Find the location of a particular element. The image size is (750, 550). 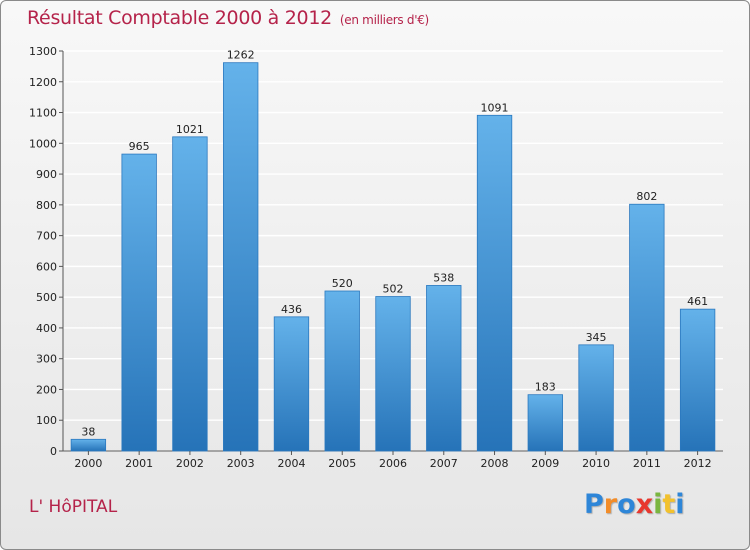

x-tick-label: 2008 is located at coordinates (495, 463).